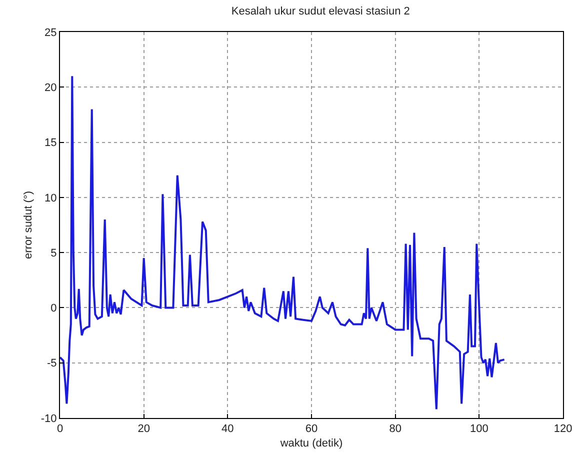 The image size is (583, 463). Describe the element at coordinates (311, 443) in the screenshot. I see `x-axis-title: waktu (detik)` at that location.